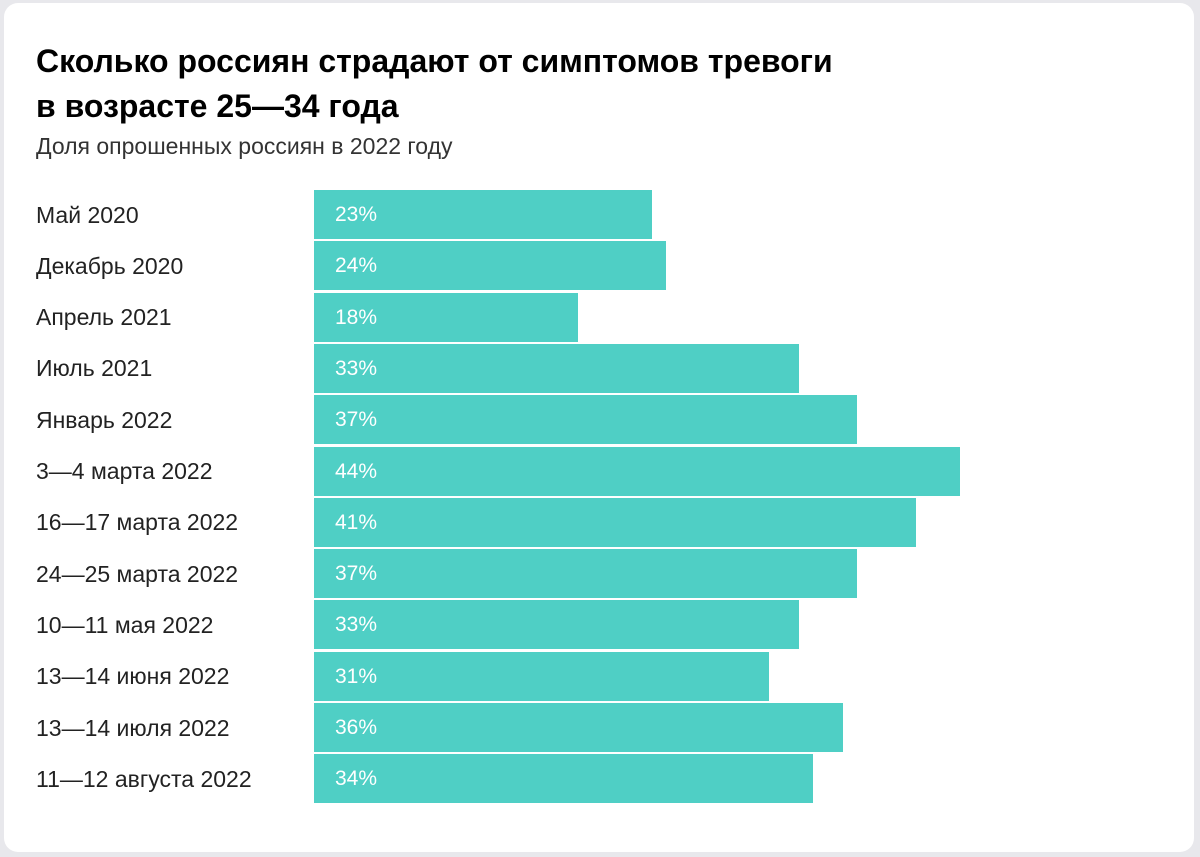  Describe the element at coordinates (144, 778) in the screenshot. I see `category-label: 11—12 августа 2022` at that location.